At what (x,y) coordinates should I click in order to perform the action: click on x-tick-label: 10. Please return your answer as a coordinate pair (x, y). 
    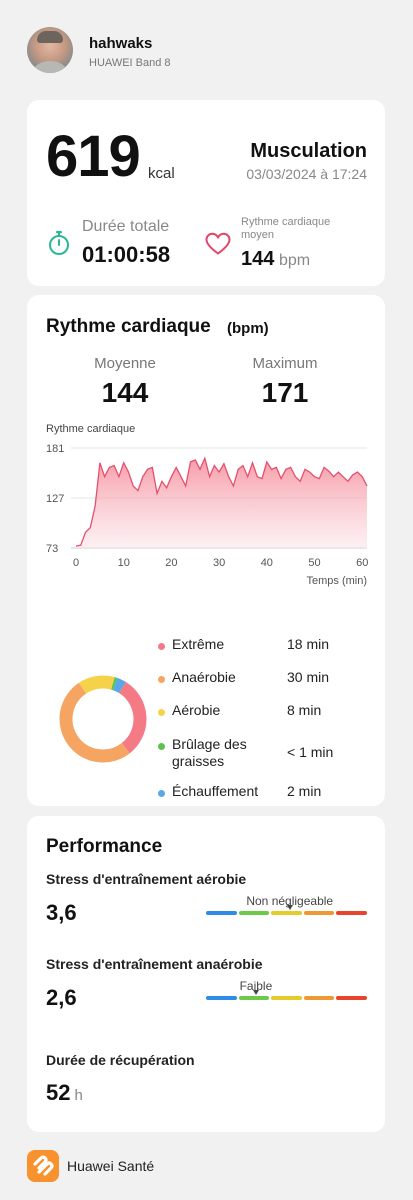
    Looking at the image, I should click on (124, 563).